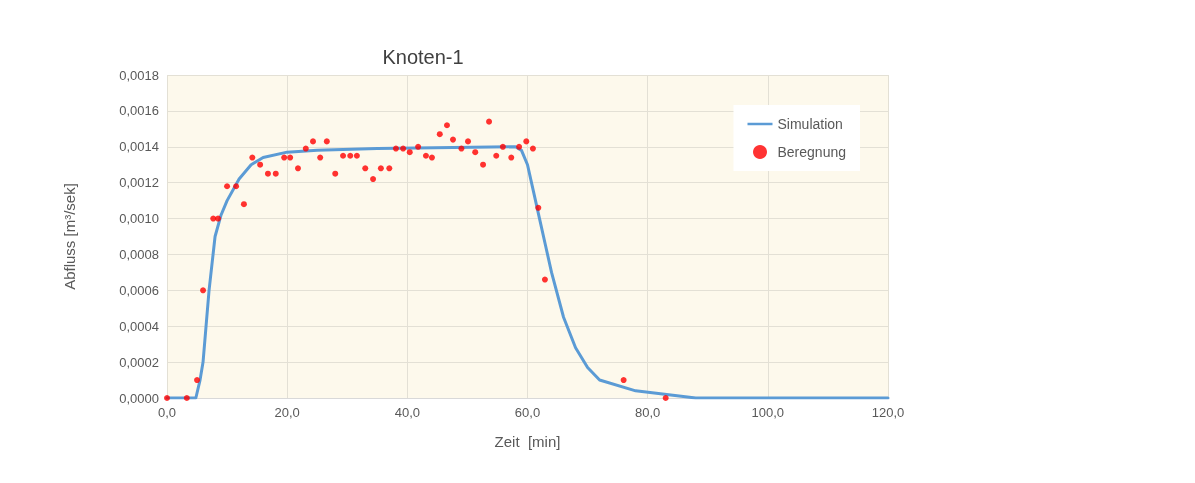  What do you see at coordinates (139, 147) in the screenshot?
I see `y-tick-label: 0,0014` at bounding box center [139, 147].